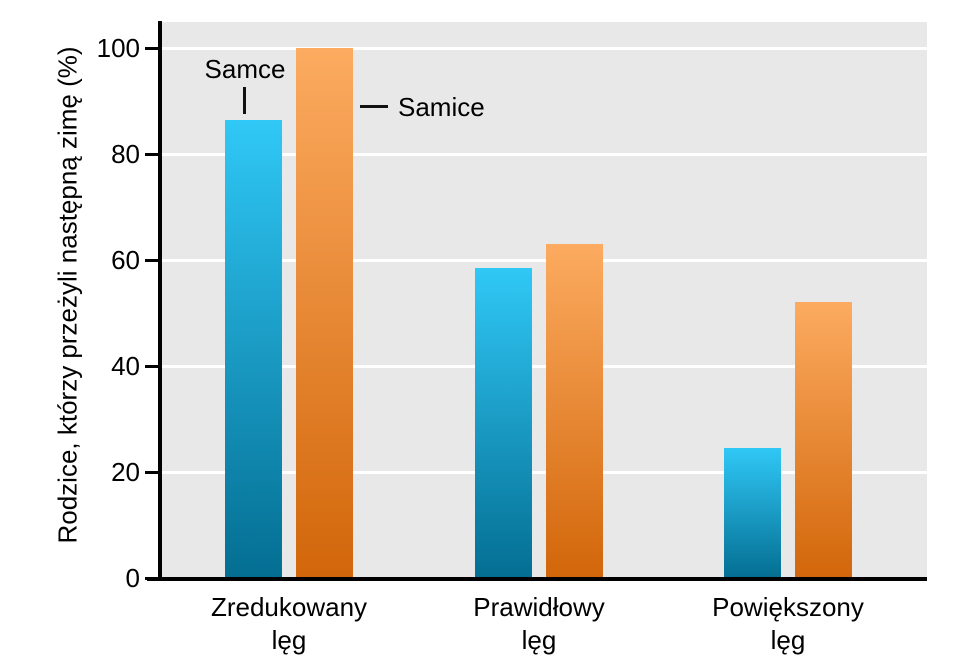 This screenshot has width=960, height=667. I want to click on y-tick-label-40: 40, so click(125, 366).